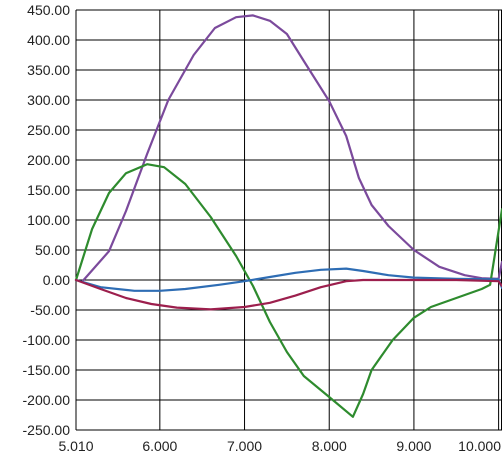 The image size is (502, 457). Describe the element at coordinates (413, 446) in the screenshot. I see `x-tick-label-4: 9.000` at that location.